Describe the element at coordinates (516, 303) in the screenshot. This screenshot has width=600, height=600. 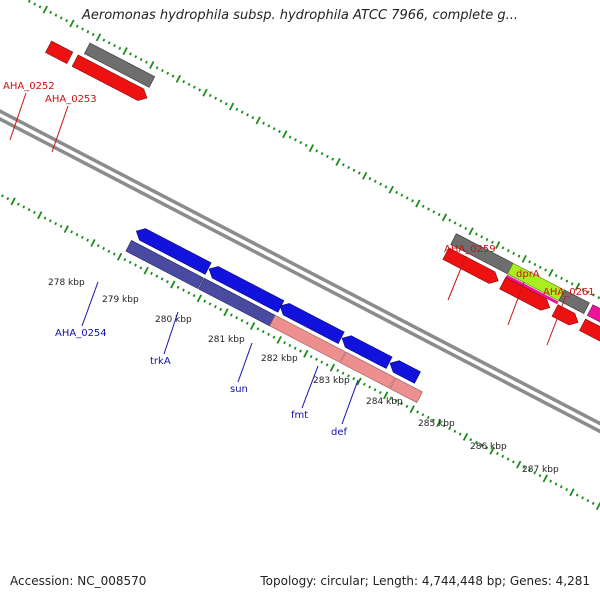
I see `leader-line-dprA` at that location.